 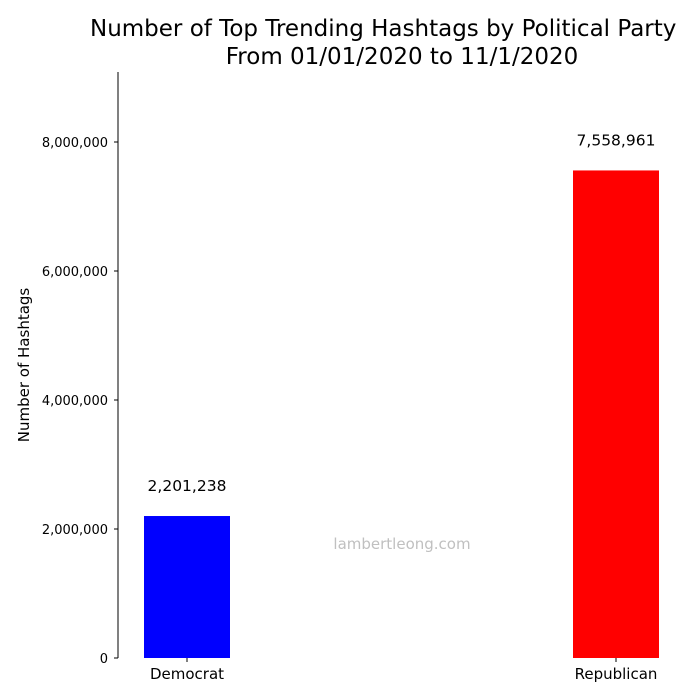 What do you see at coordinates (24, 365) in the screenshot?
I see `y-axis-label: Number of Hashtags` at bounding box center [24, 365].